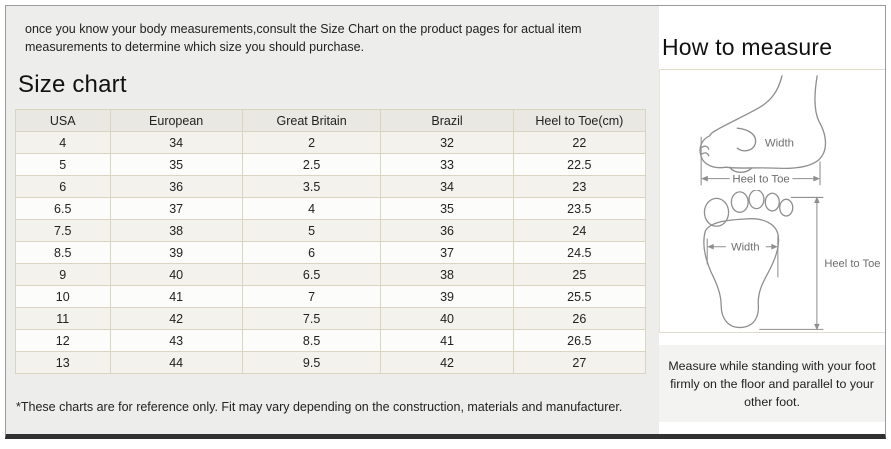 The height and width of the screenshot is (449, 891). What do you see at coordinates (747, 47) in the screenshot?
I see `how-to-measure-title: How to measure` at bounding box center [747, 47].